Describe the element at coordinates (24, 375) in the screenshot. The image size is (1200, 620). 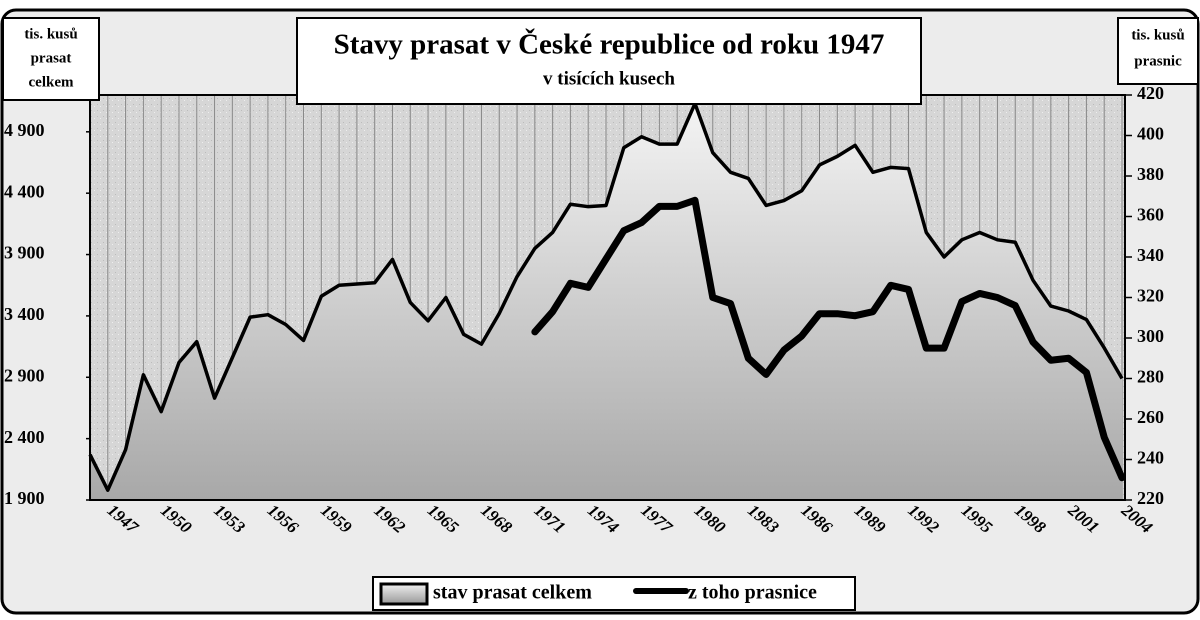
I see `y-tick-label: 2 900` at that location.